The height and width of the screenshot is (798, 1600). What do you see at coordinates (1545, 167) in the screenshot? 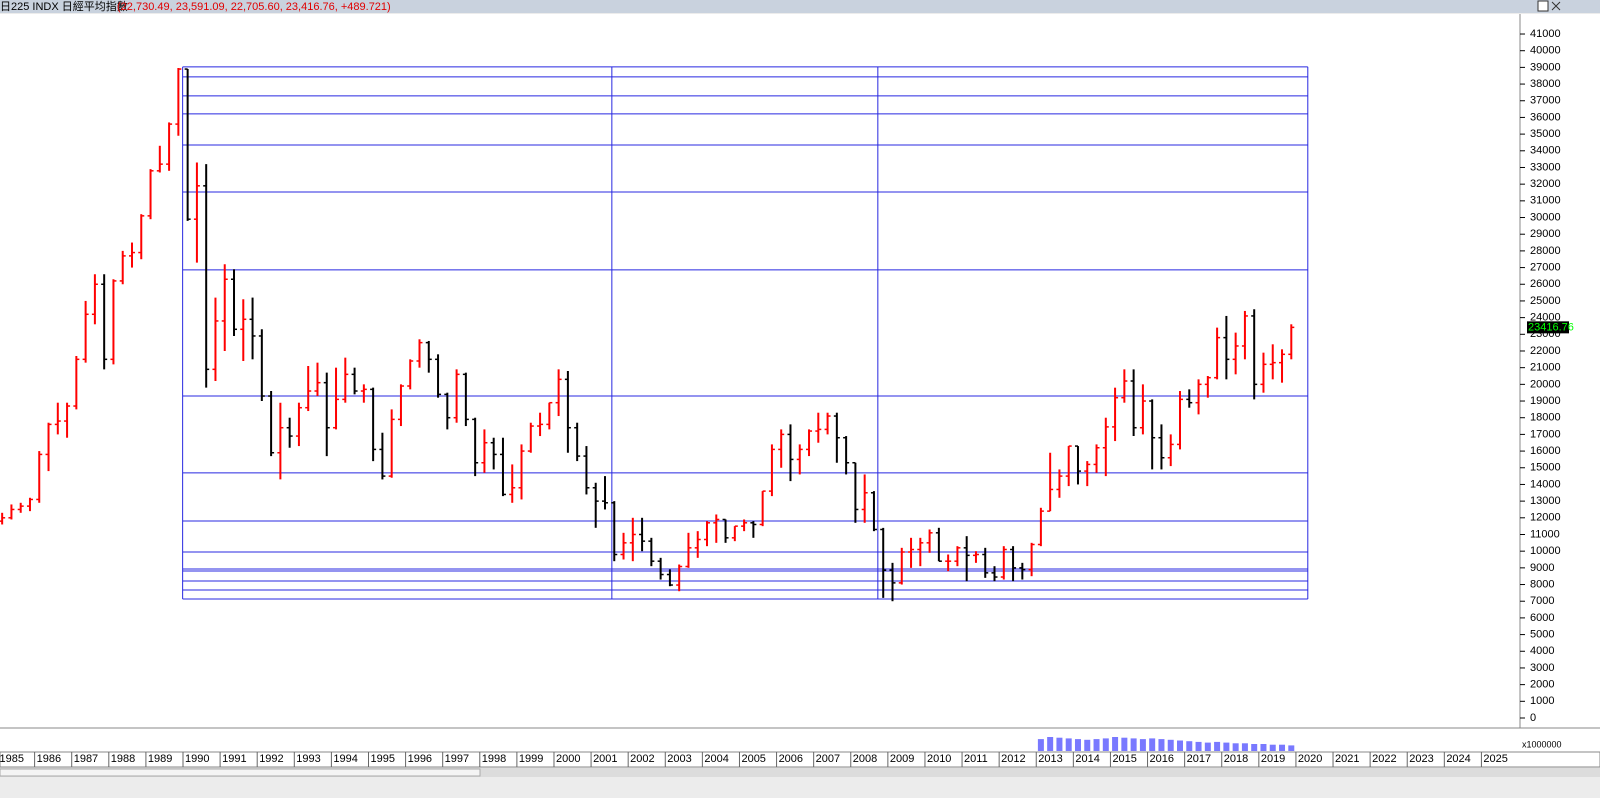
I see `y-tick-label: 33000` at bounding box center [1545, 167].